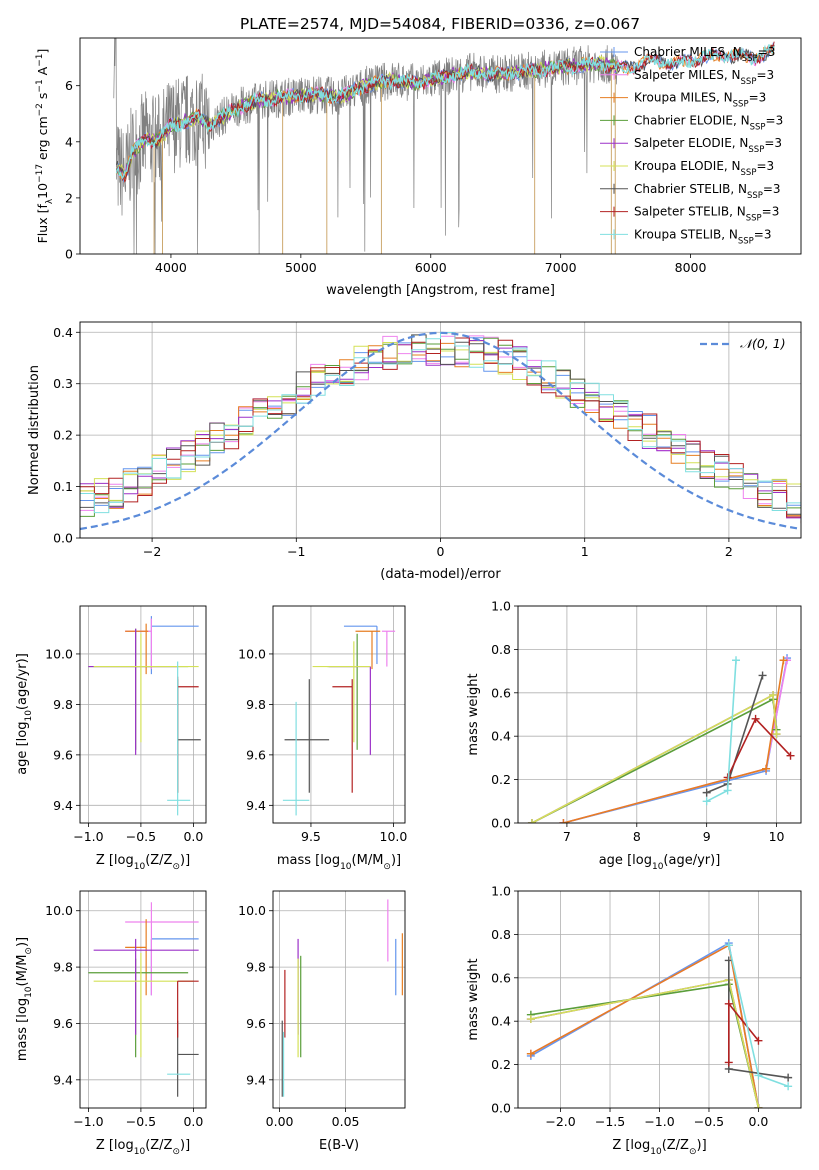 This screenshot has width=819, height=1170. I want to click on x-tick-label: 1, so click(585, 551).